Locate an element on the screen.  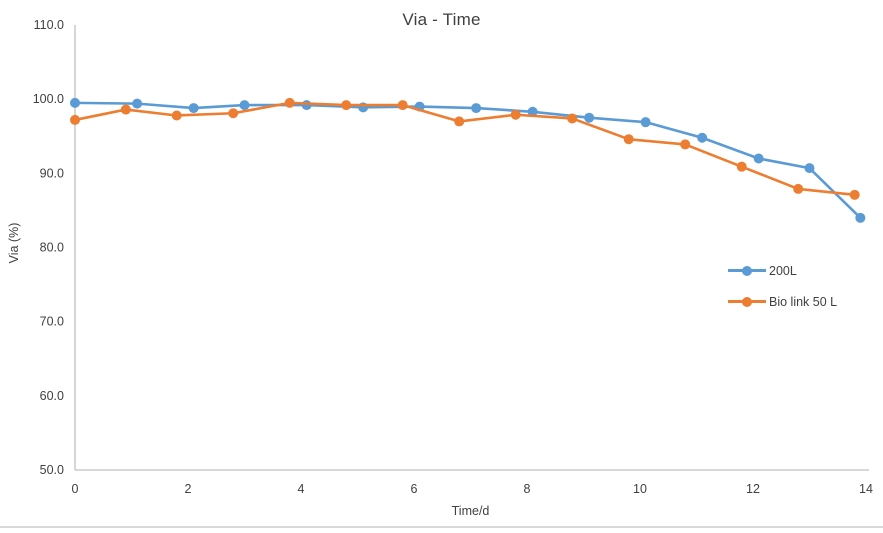
legend-item-bio-link-50l: Bio link 50 L is located at coordinates (782, 301).